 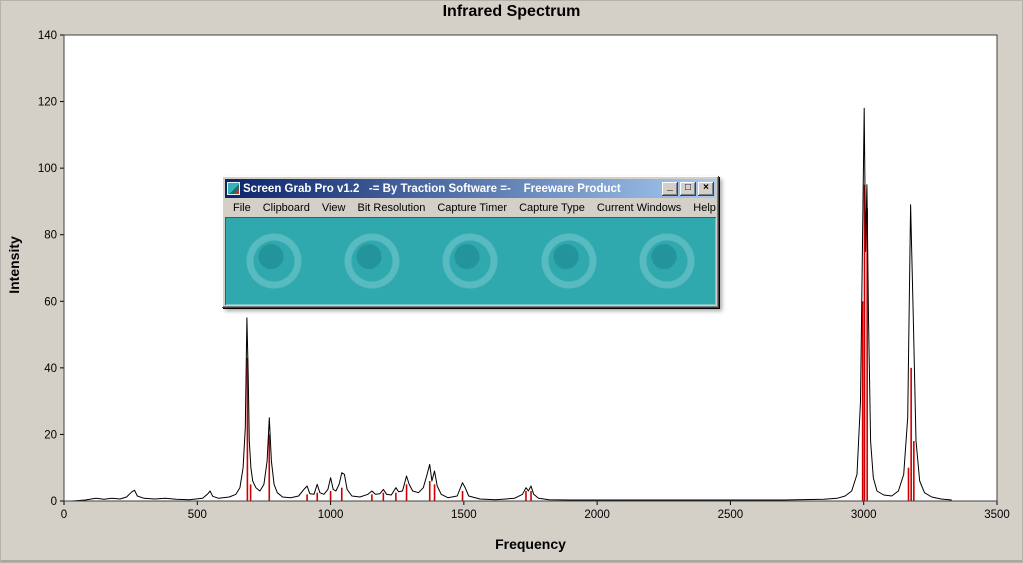 What do you see at coordinates (47, 103) in the screenshot?
I see `svg-text: 120` at bounding box center [47, 103].